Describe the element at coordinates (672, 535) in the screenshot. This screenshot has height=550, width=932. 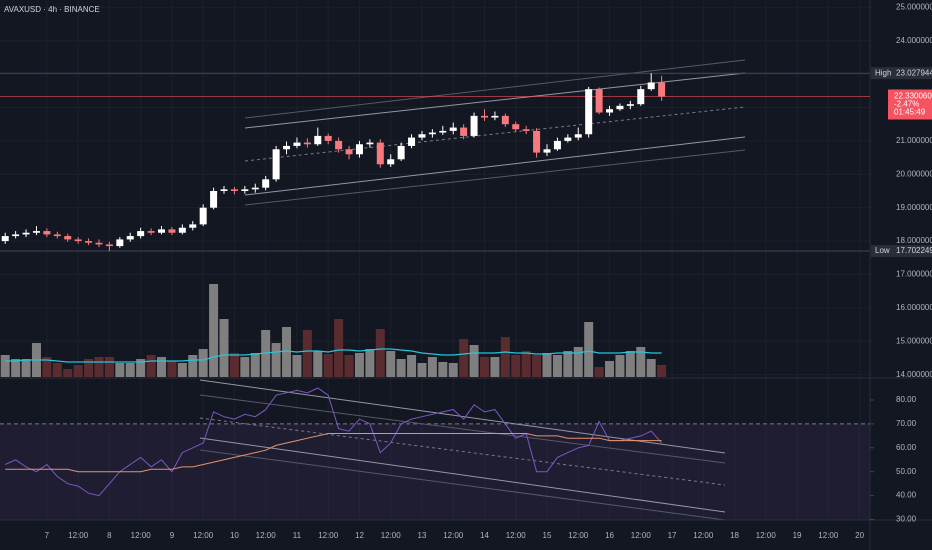
I see `x-tick-label: 17` at that location.